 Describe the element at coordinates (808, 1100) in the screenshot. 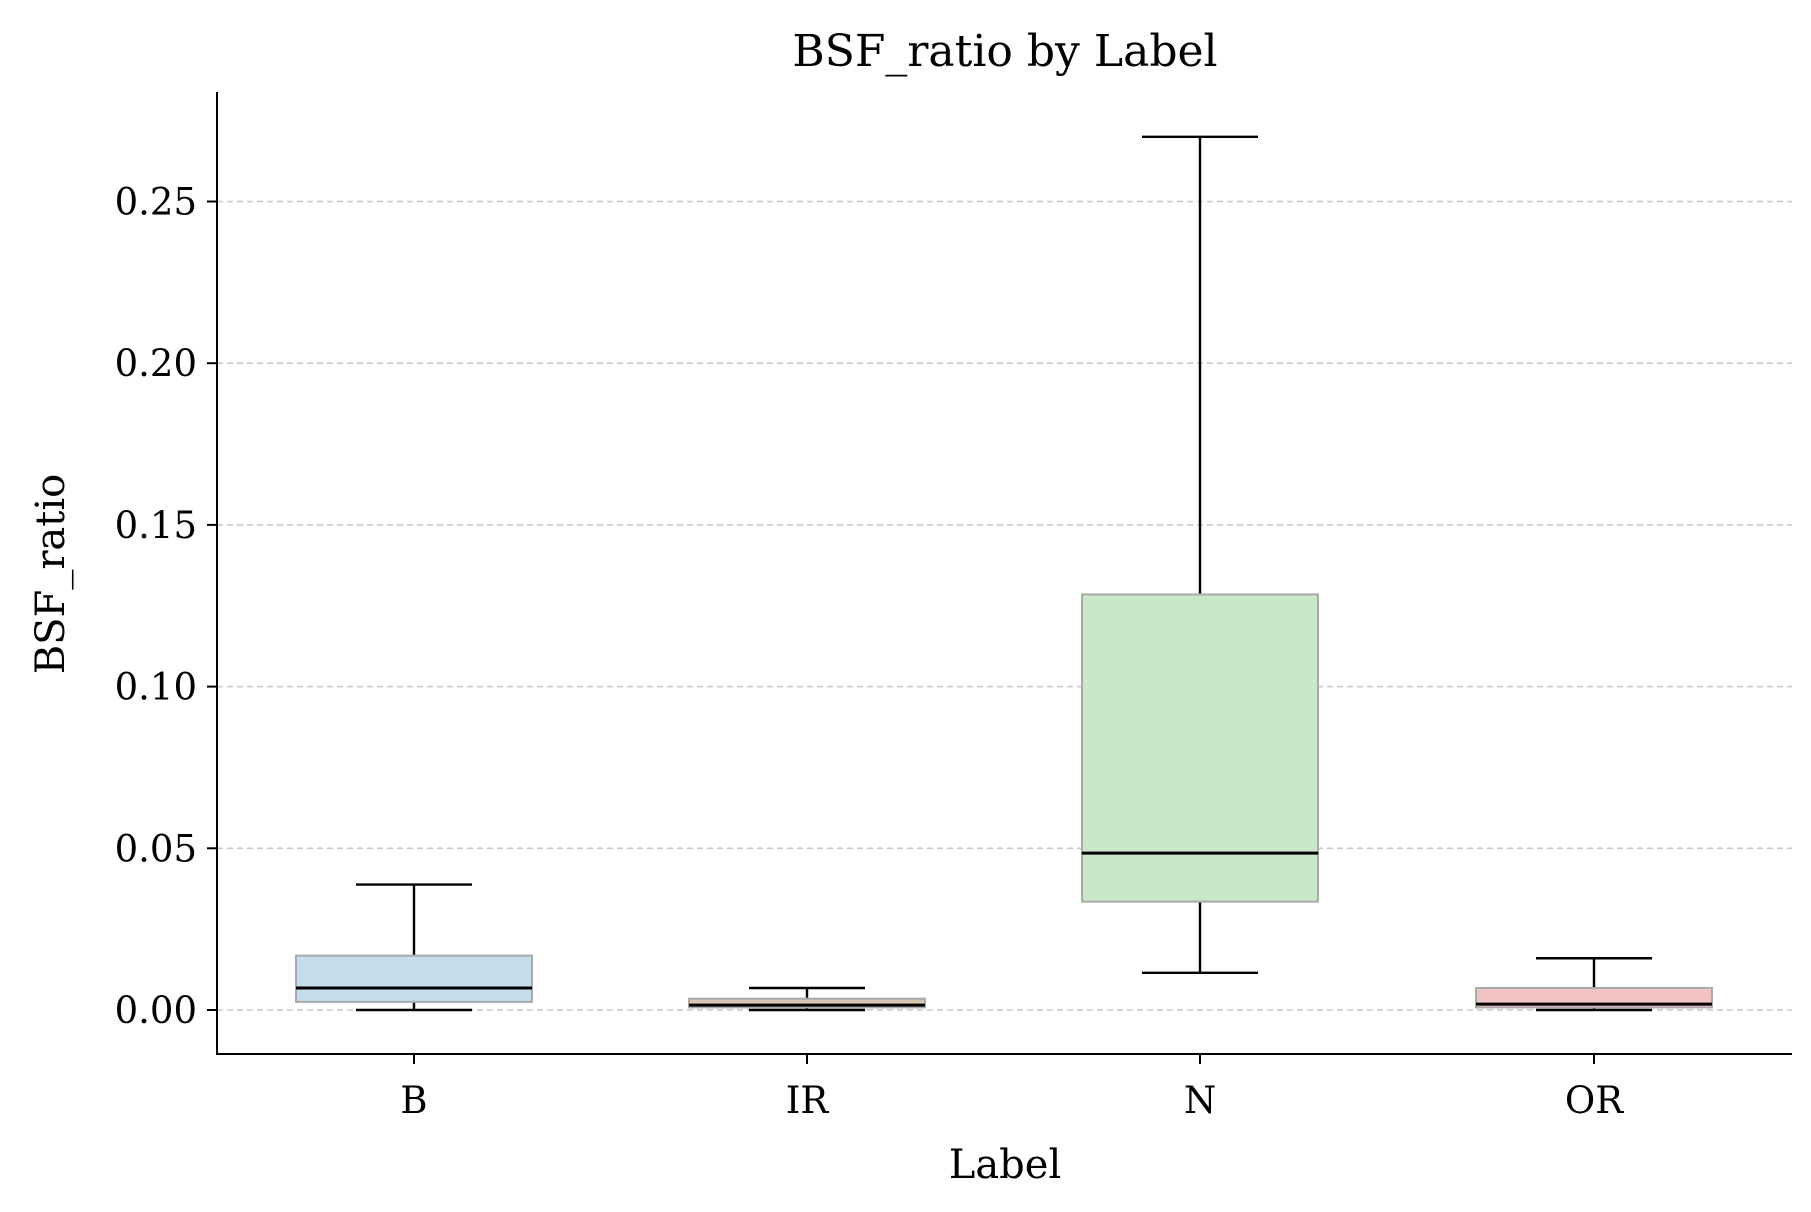

I see `x-tick-label: IR` at that location.